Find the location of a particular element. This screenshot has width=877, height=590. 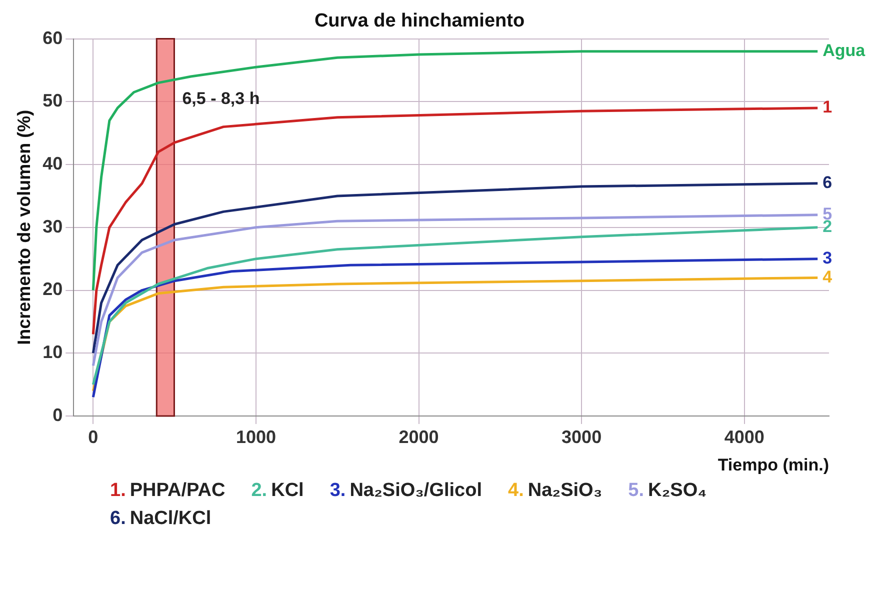

y-tick-label: 50 is located at coordinates (52, 100).